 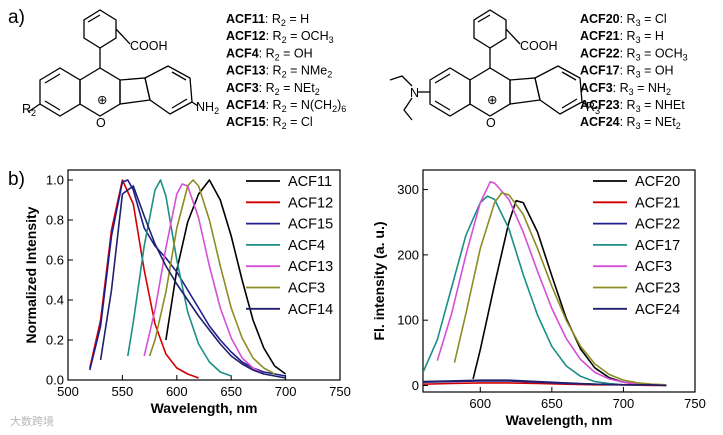 I want to click on y-tick-label: 1.0, so click(x=55, y=180).